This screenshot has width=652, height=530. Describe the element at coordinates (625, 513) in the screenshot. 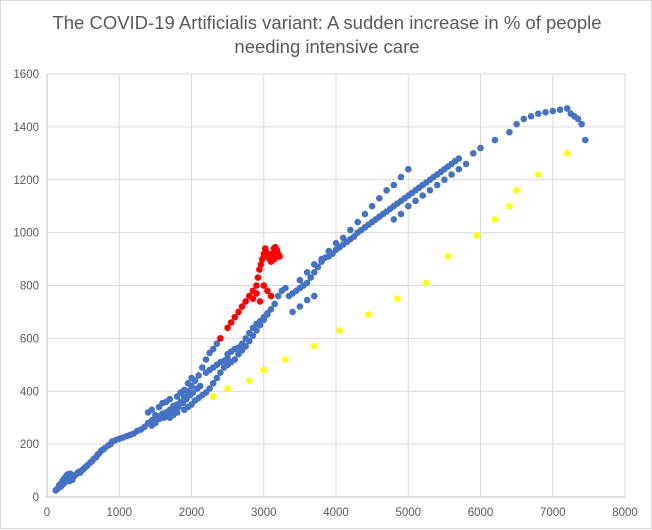

I see `x-tick-label: 8000` at that location.